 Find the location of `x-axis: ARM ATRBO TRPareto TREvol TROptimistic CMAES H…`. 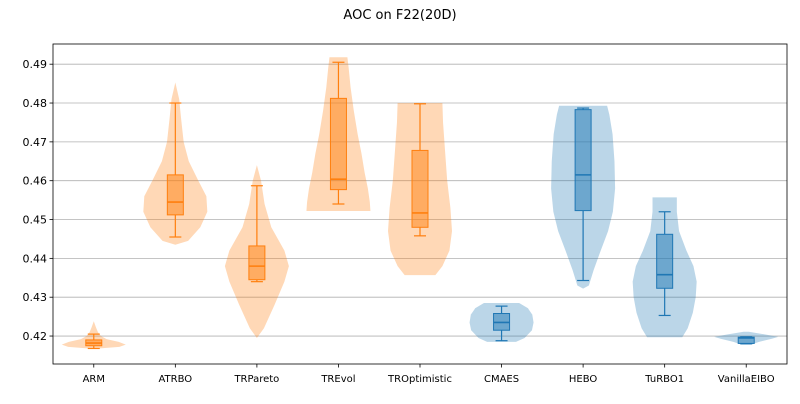

x-axis: ARM ATRBO TRPareto TREvol TROptimistic CMAES H… is located at coordinates (429, 374).